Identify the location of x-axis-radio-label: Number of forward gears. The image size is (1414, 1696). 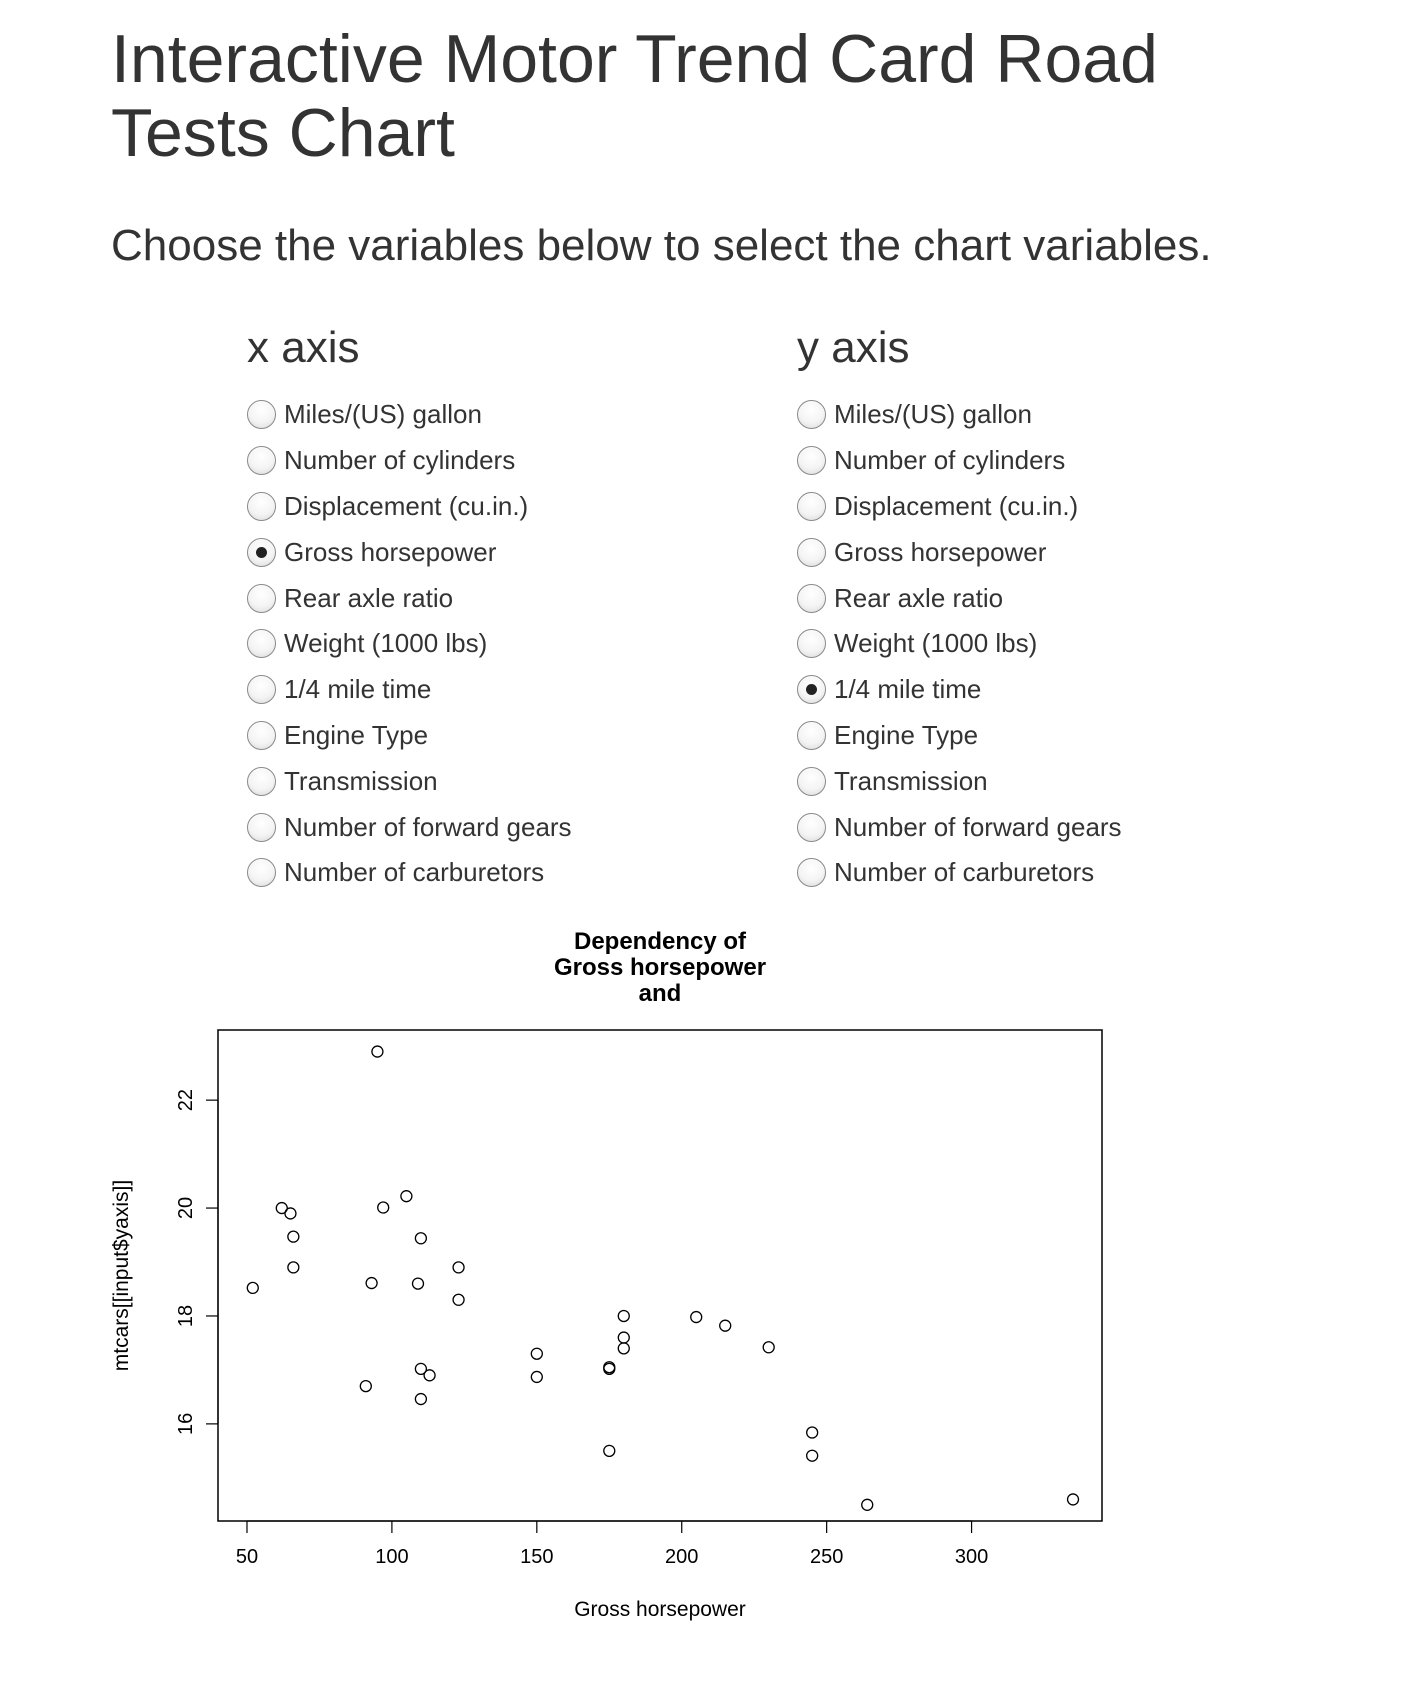
(428, 826).